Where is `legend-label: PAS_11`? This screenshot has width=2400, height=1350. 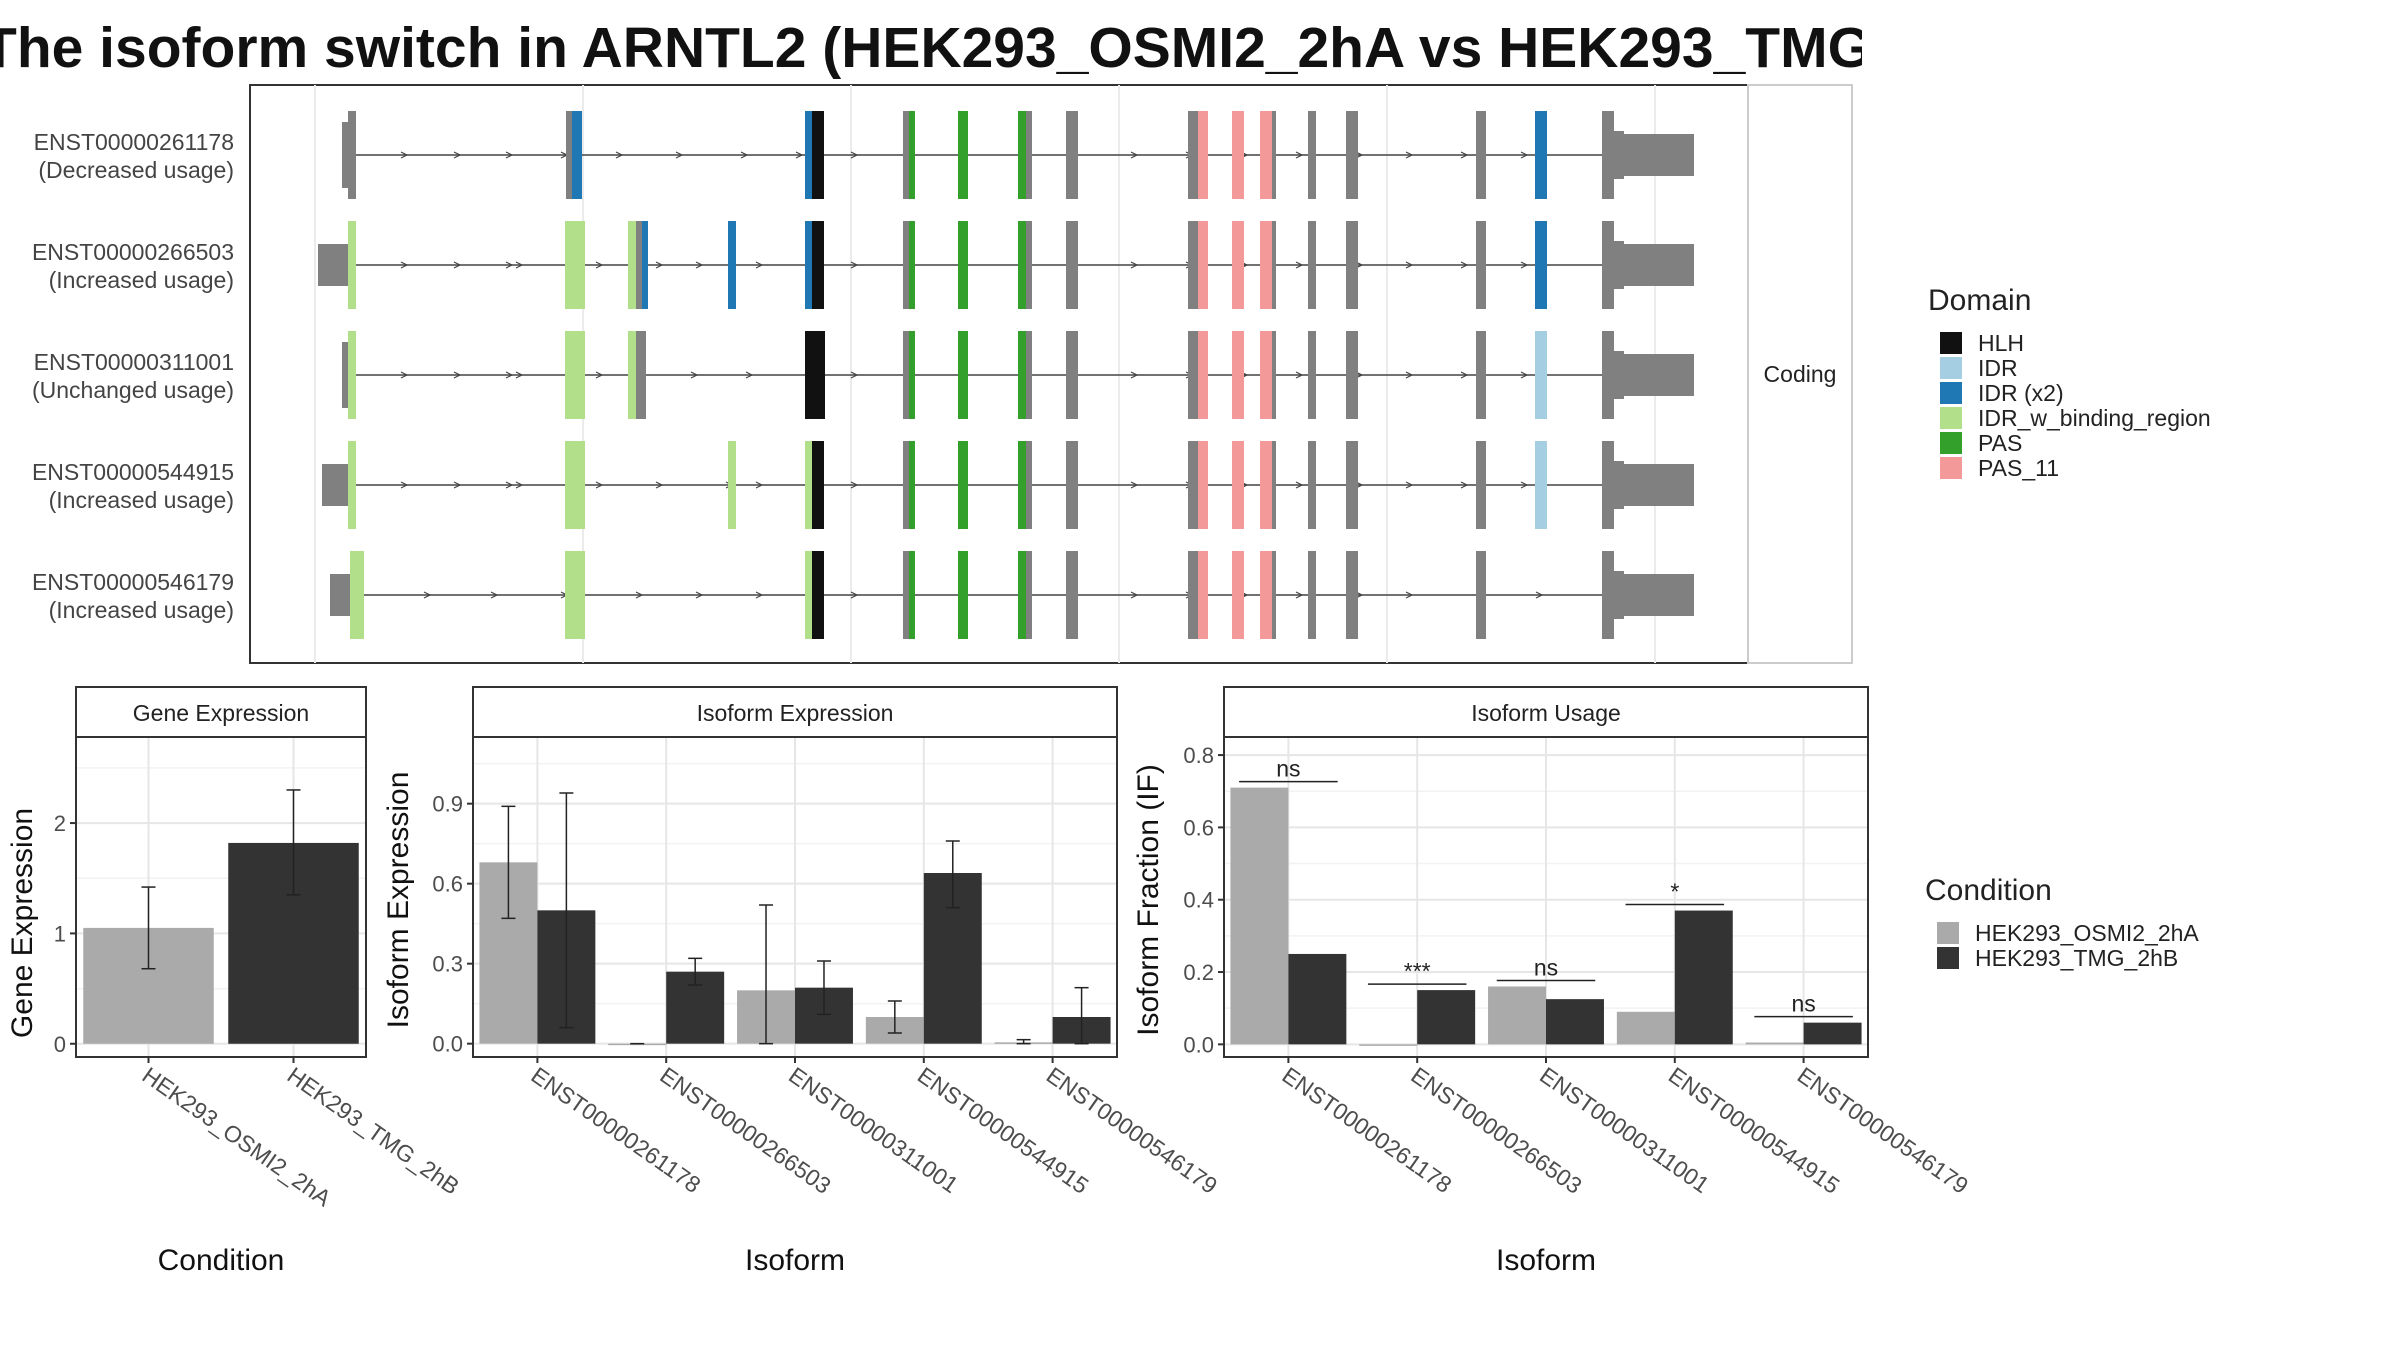
legend-label: PAS_11 is located at coordinates (2018, 468).